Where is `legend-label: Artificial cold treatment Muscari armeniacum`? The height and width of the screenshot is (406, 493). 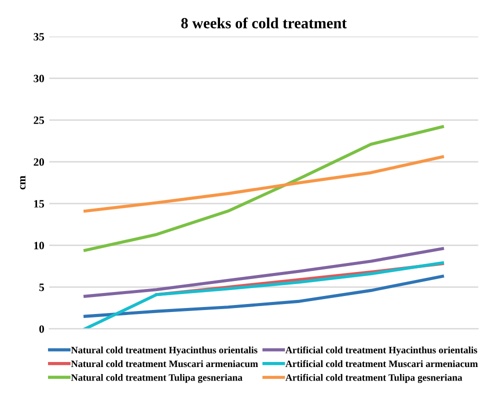 legend-label: Artificial cold treatment Muscari armeniacum is located at coordinates (381, 364).